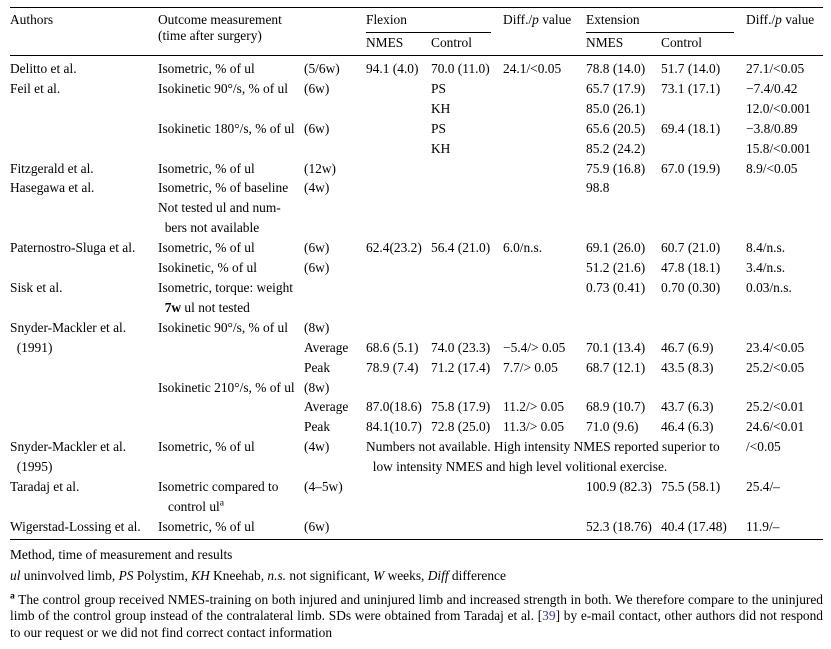 The width and height of the screenshot is (831, 649). I want to click on cell-diff-extension: 23.4/<0.05, so click(775, 347).